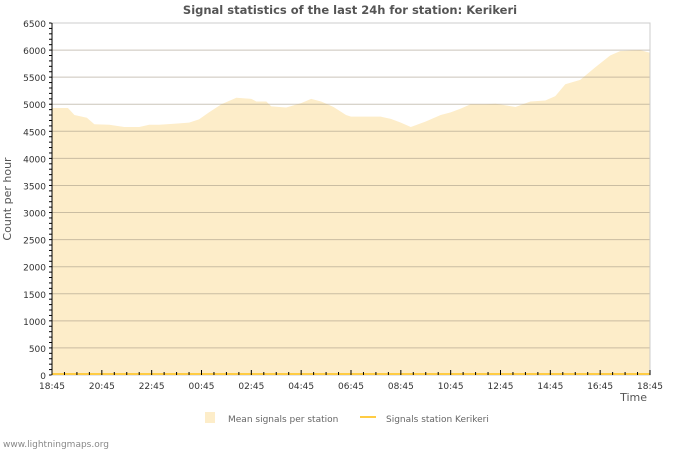 The width and height of the screenshot is (700, 454). I want to click on x-axis-label: Time, so click(633, 397).